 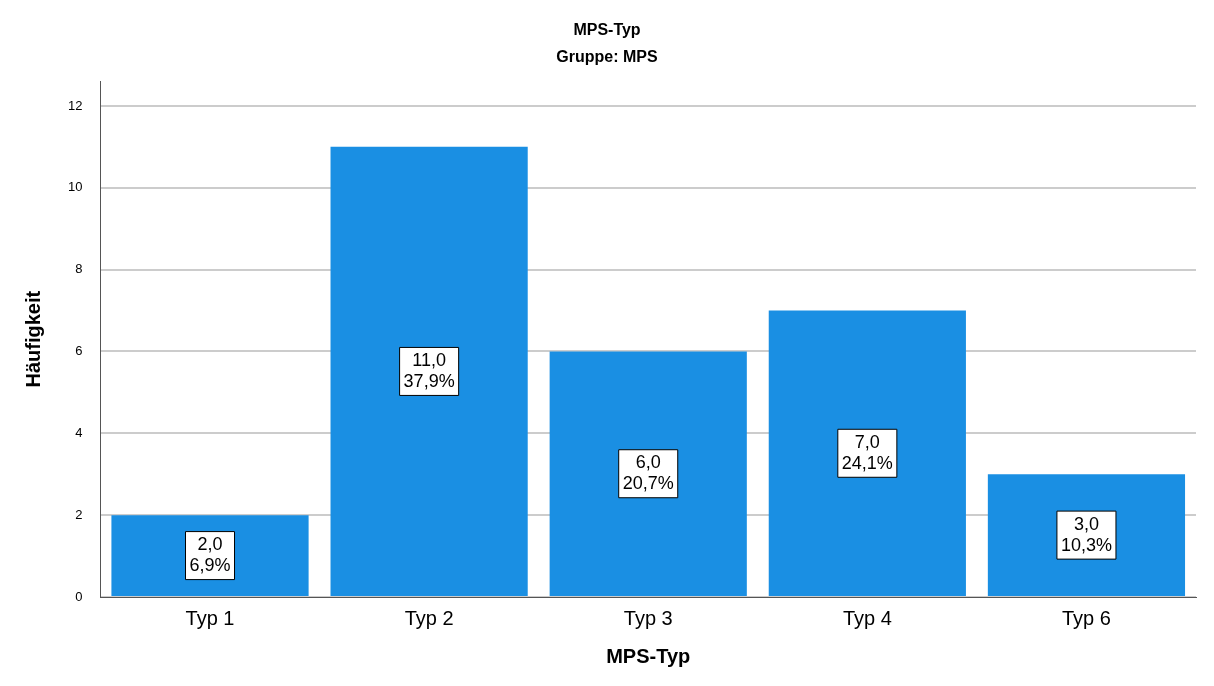 What do you see at coordinates (210, 617) in the screenshot?
I see `x-tick-label: Typ 1` at bounding box center [210, 617].